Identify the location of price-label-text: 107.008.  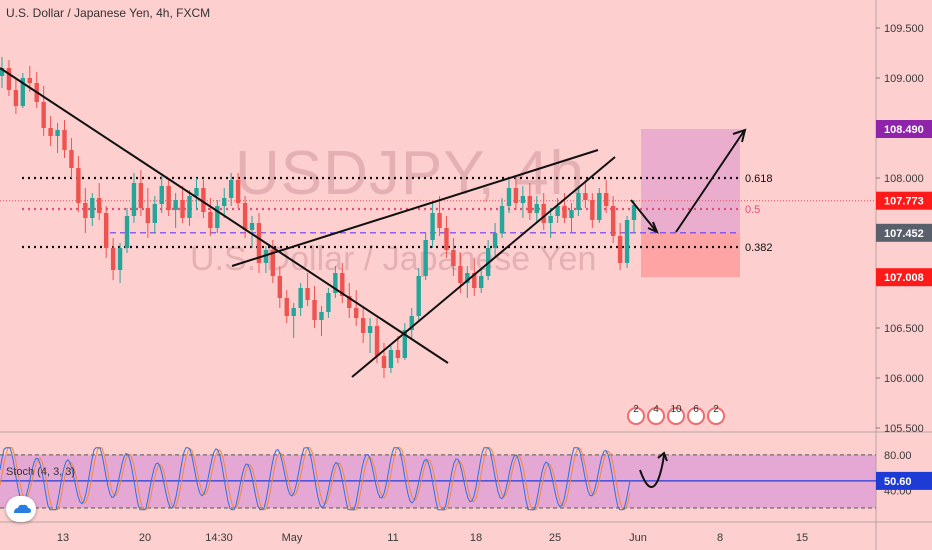
(904, 278).